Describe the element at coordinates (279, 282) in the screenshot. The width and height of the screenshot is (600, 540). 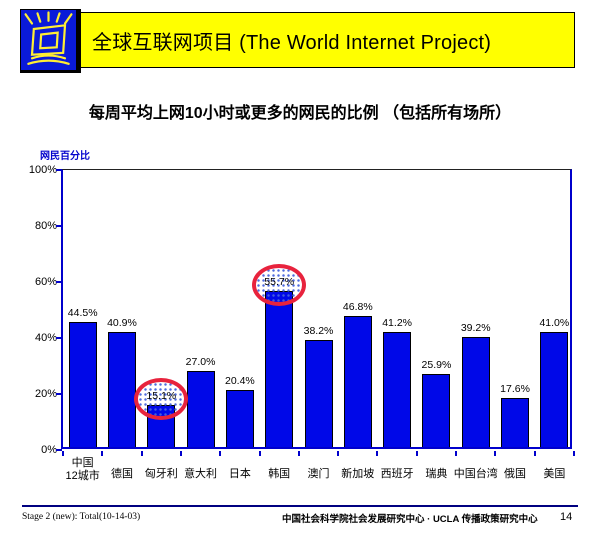
I see `bar-value-label: 55.7%` at that location.